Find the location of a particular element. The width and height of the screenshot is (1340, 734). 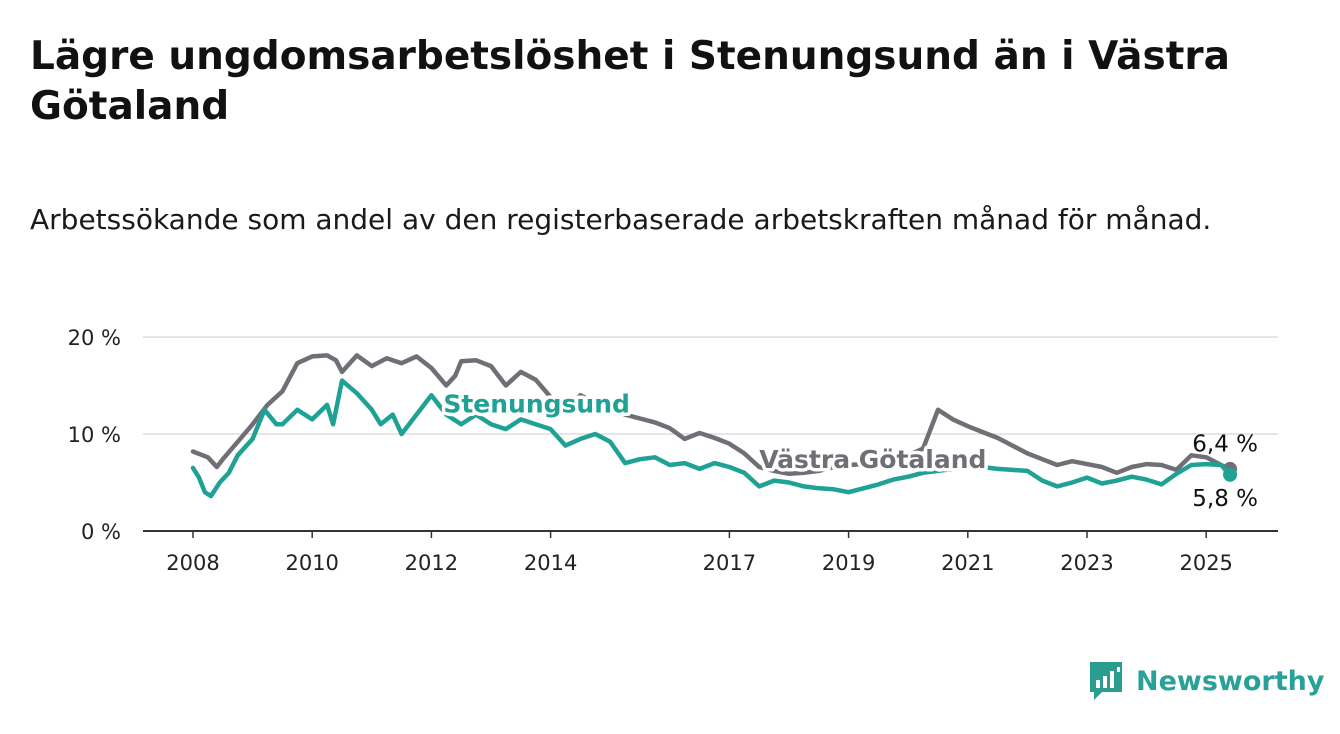

brand-name: Newsworthy is located at coordinates (1230, 681).